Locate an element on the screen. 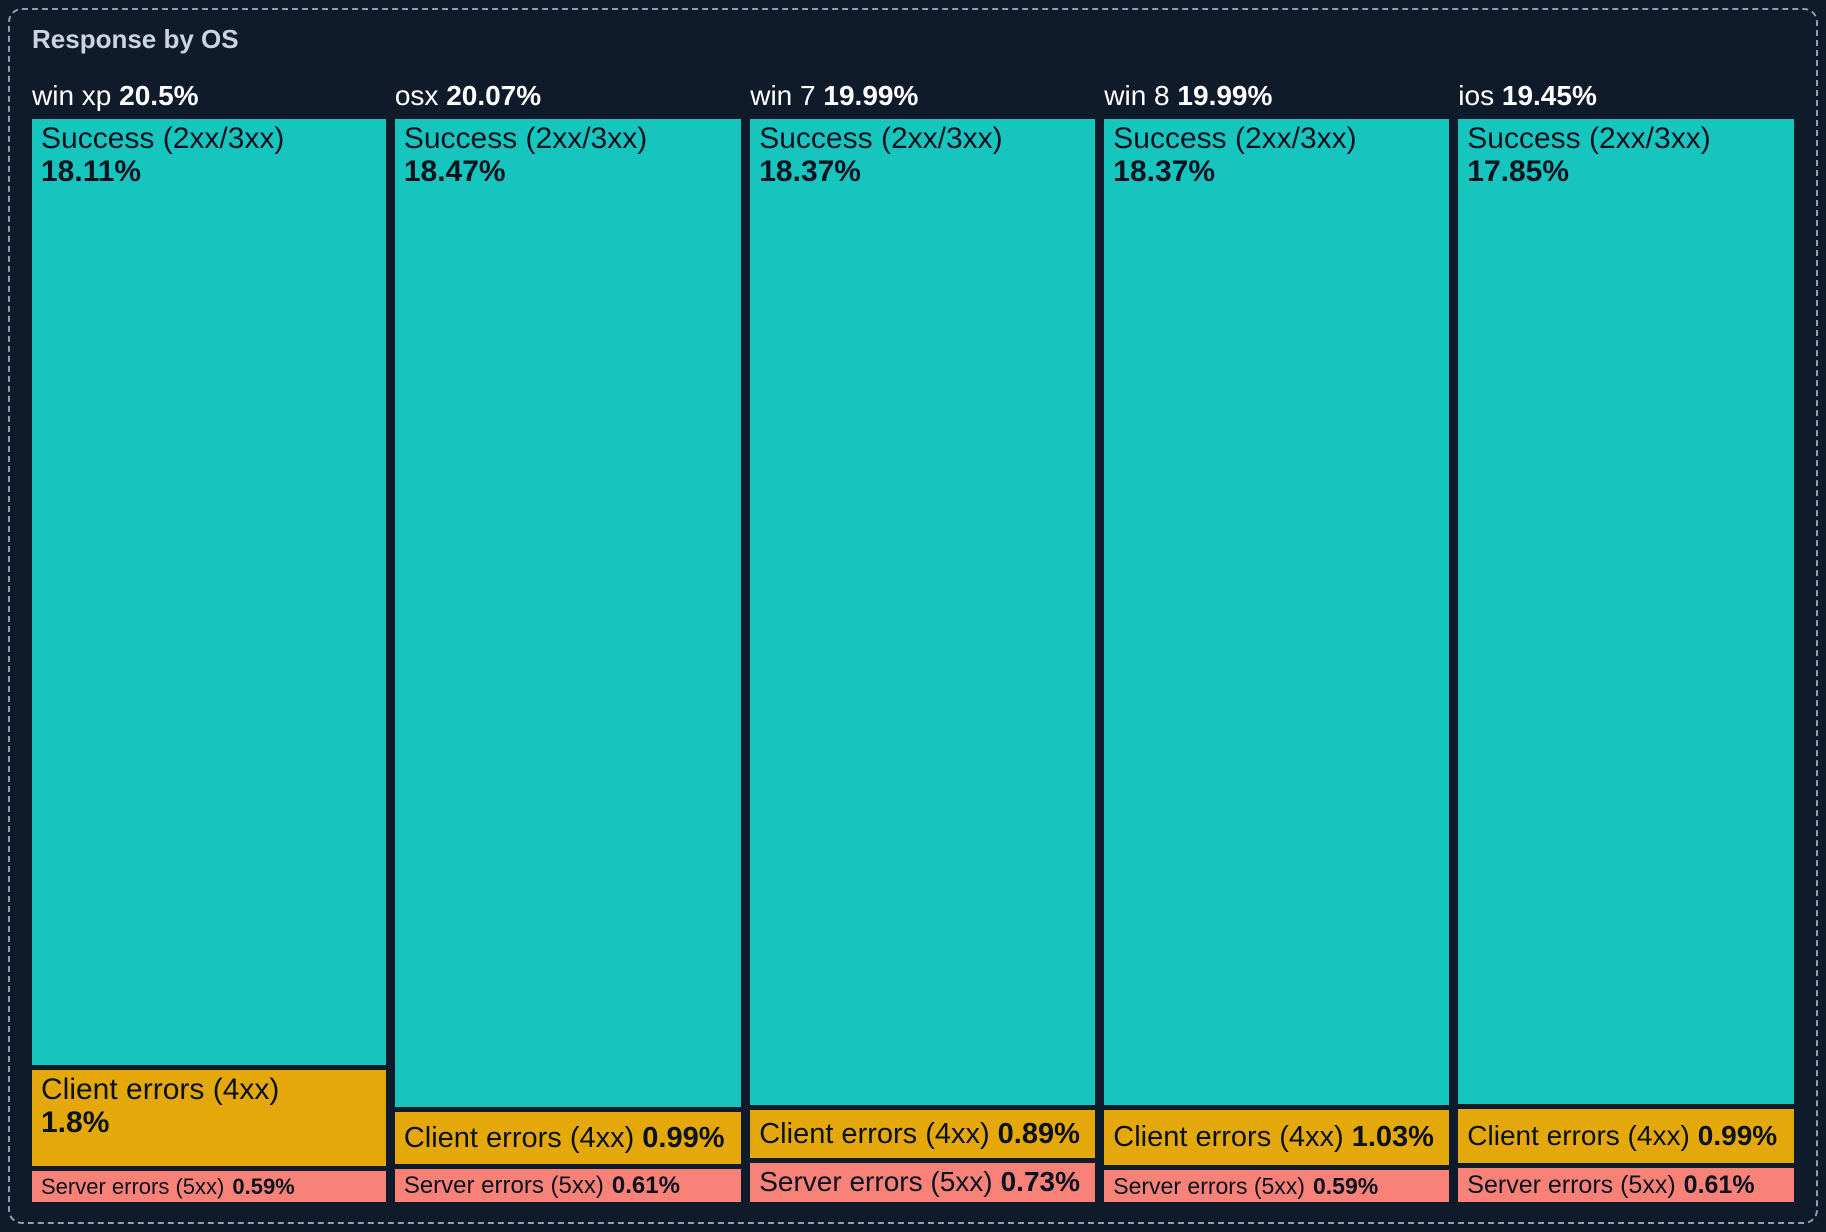 This screenshot has height=1232, width=1826. os-name: ios is located at coordinates (1476, 95).